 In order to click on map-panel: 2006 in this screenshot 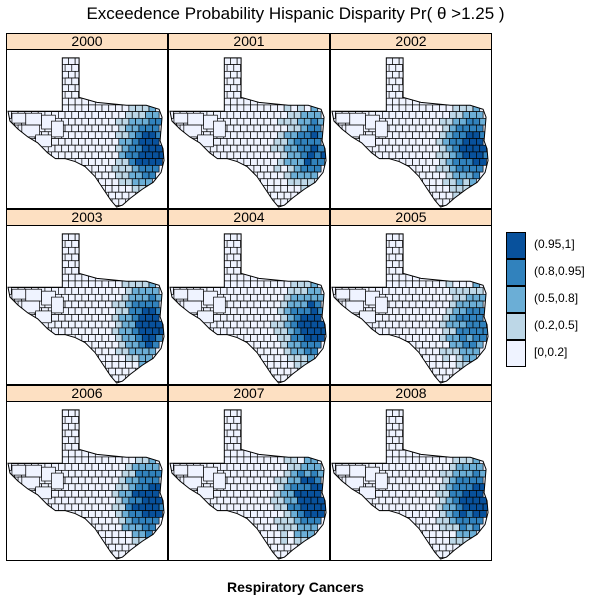, I will do `click(87, 473)`.